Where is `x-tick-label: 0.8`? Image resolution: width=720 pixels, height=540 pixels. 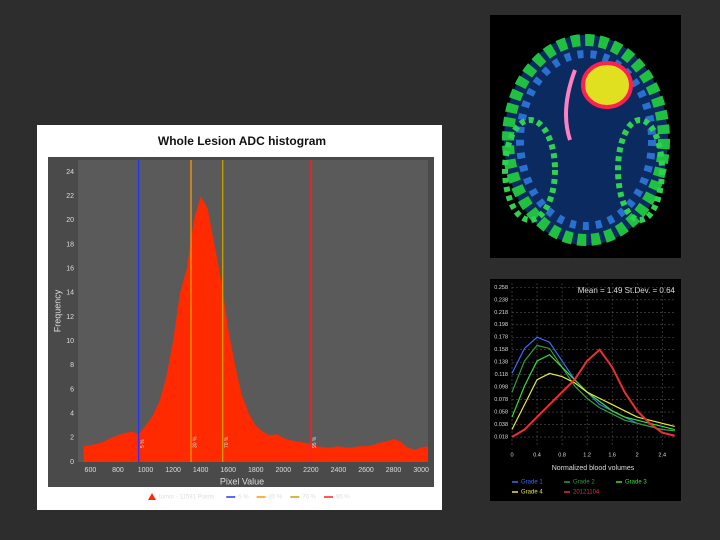 x-tick-label: 0.8 is located at coordinates (562, 455).